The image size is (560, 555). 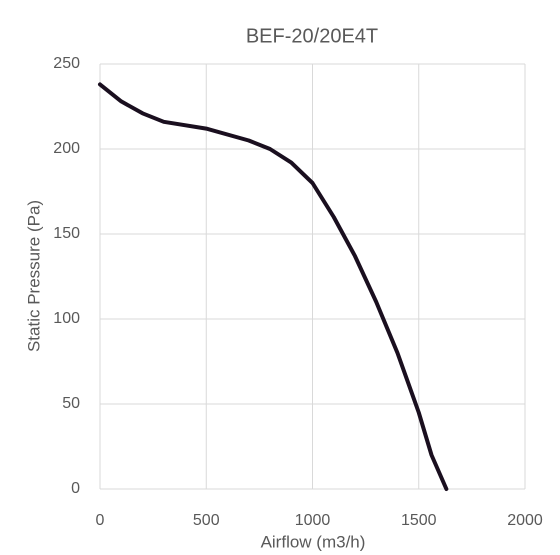 I want to click on x-tick-label: 2000, so click(x=525, y=520).